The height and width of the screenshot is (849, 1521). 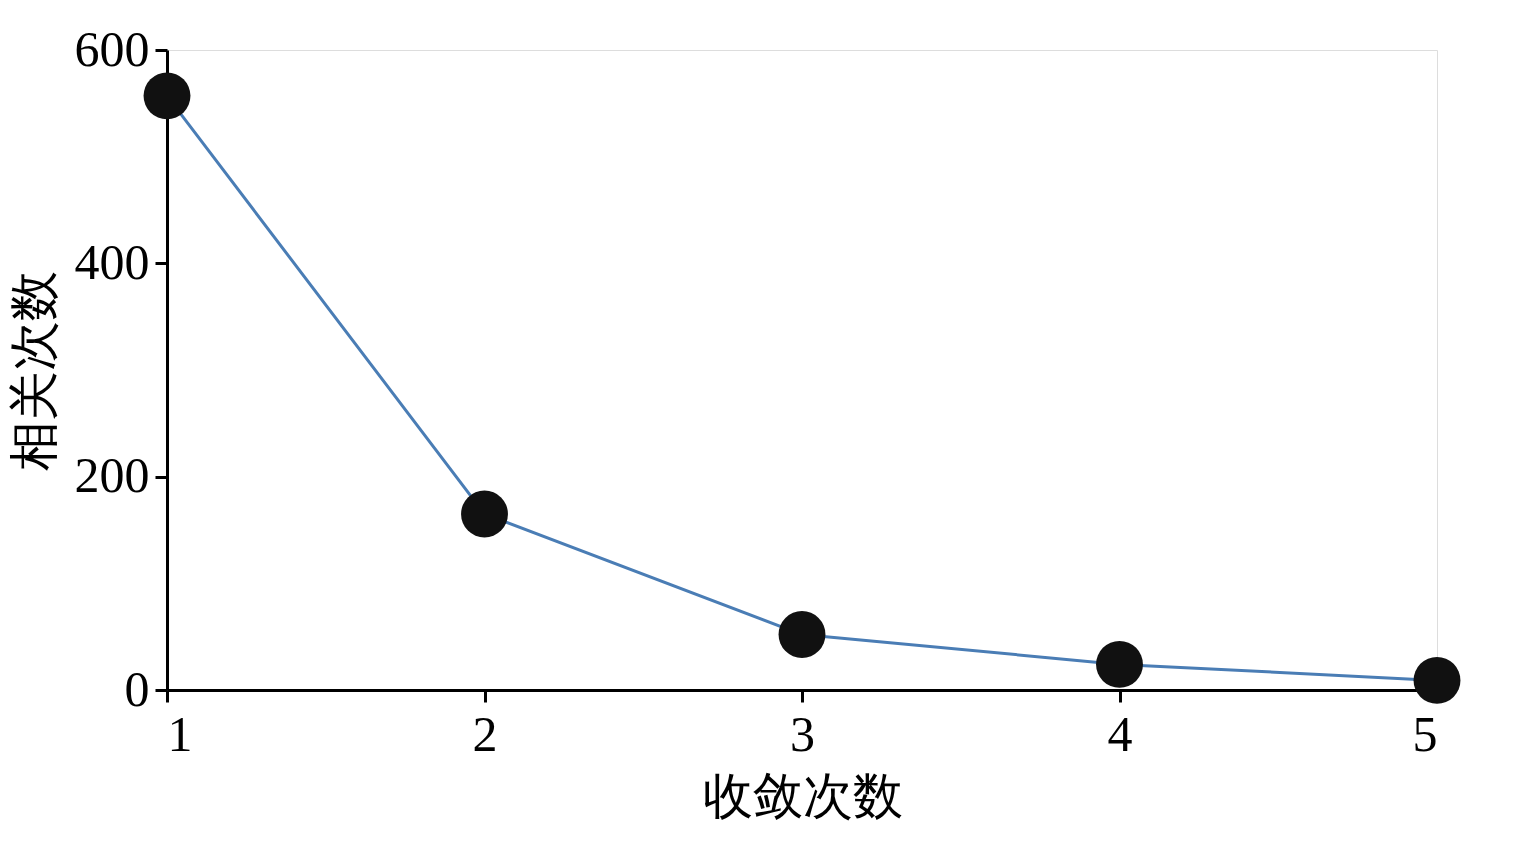 What do you see at coordinates (112, 261) in the screenshot?
I see `y-tick-label: 400` at bounding box center [112, 261].